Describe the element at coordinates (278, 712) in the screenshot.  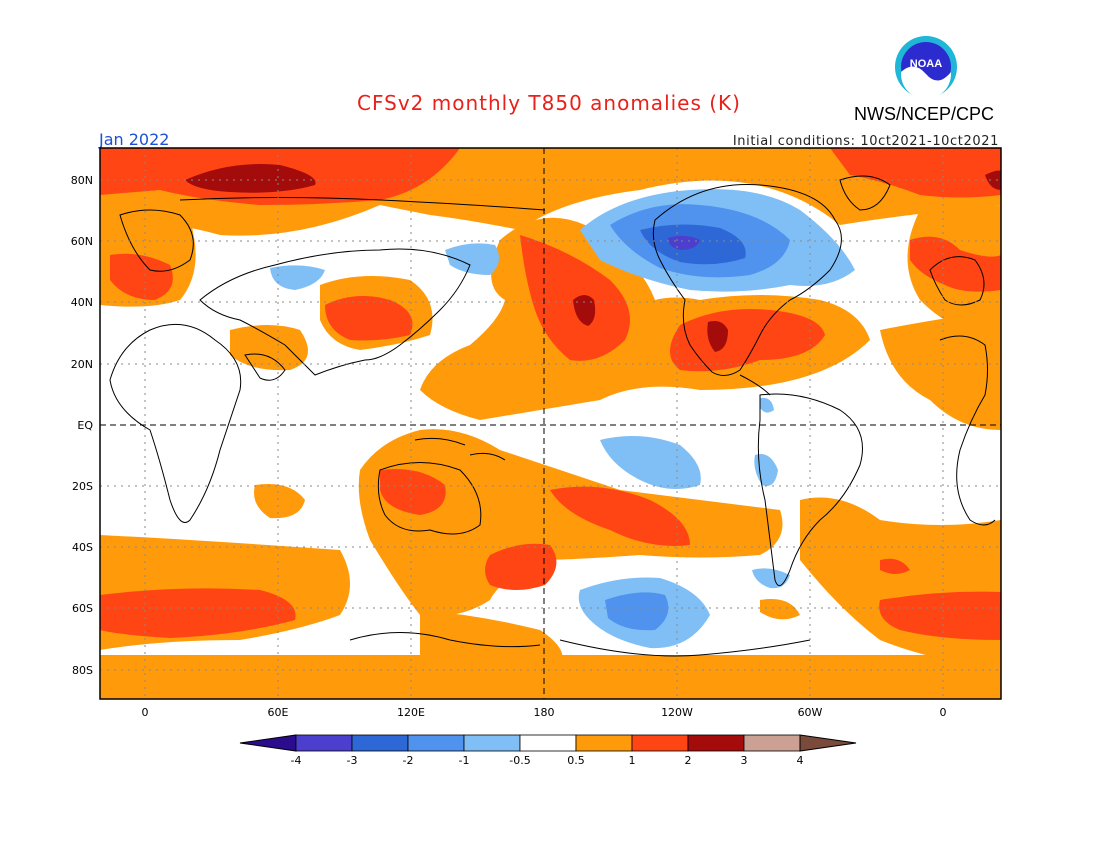
I see `lon-label: 60E` at that location.